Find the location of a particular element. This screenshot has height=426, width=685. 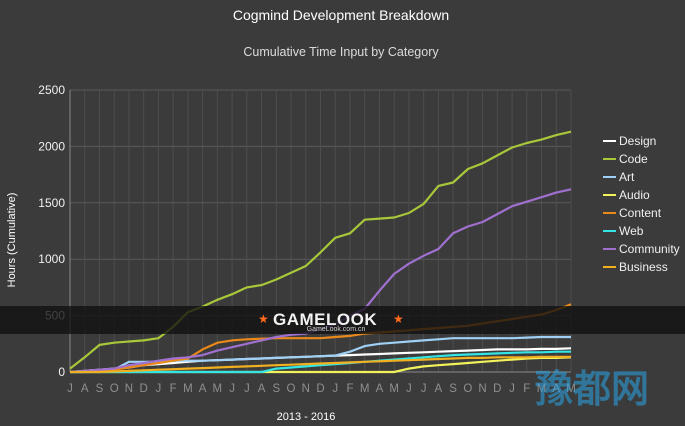

legend-label: Art is located at coordinates (627, 177).